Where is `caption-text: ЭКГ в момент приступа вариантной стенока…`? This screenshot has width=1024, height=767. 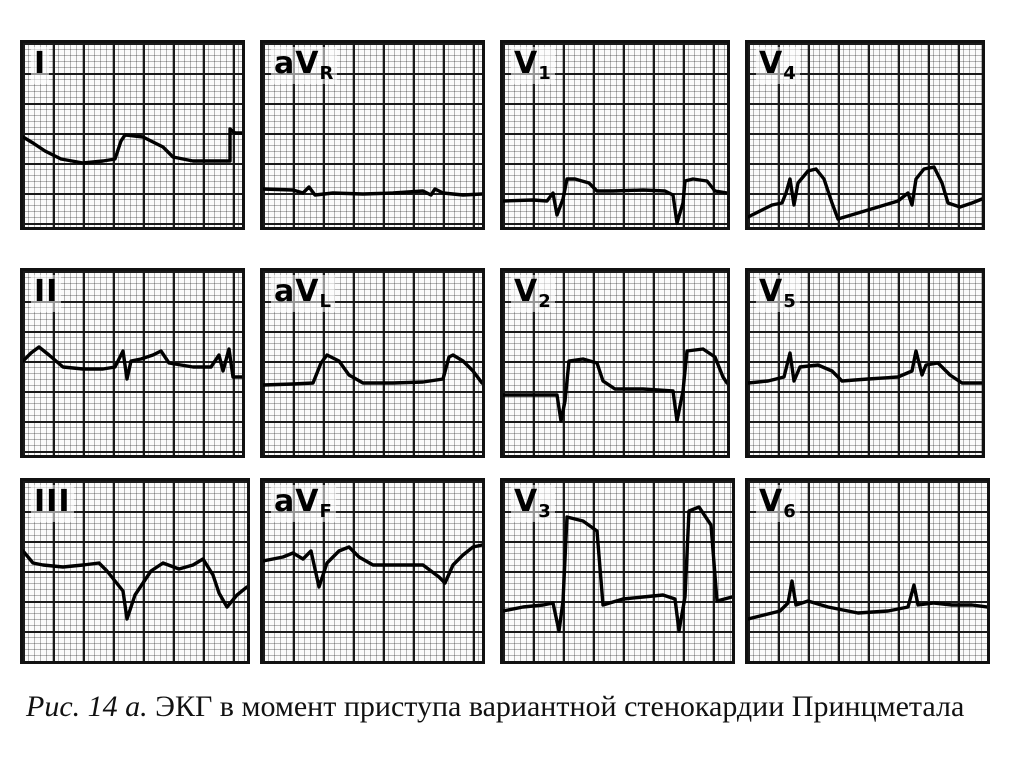 caption-text: ЭКГ в момент приступа вариантной стенока… is located at coordinates (560, 706).